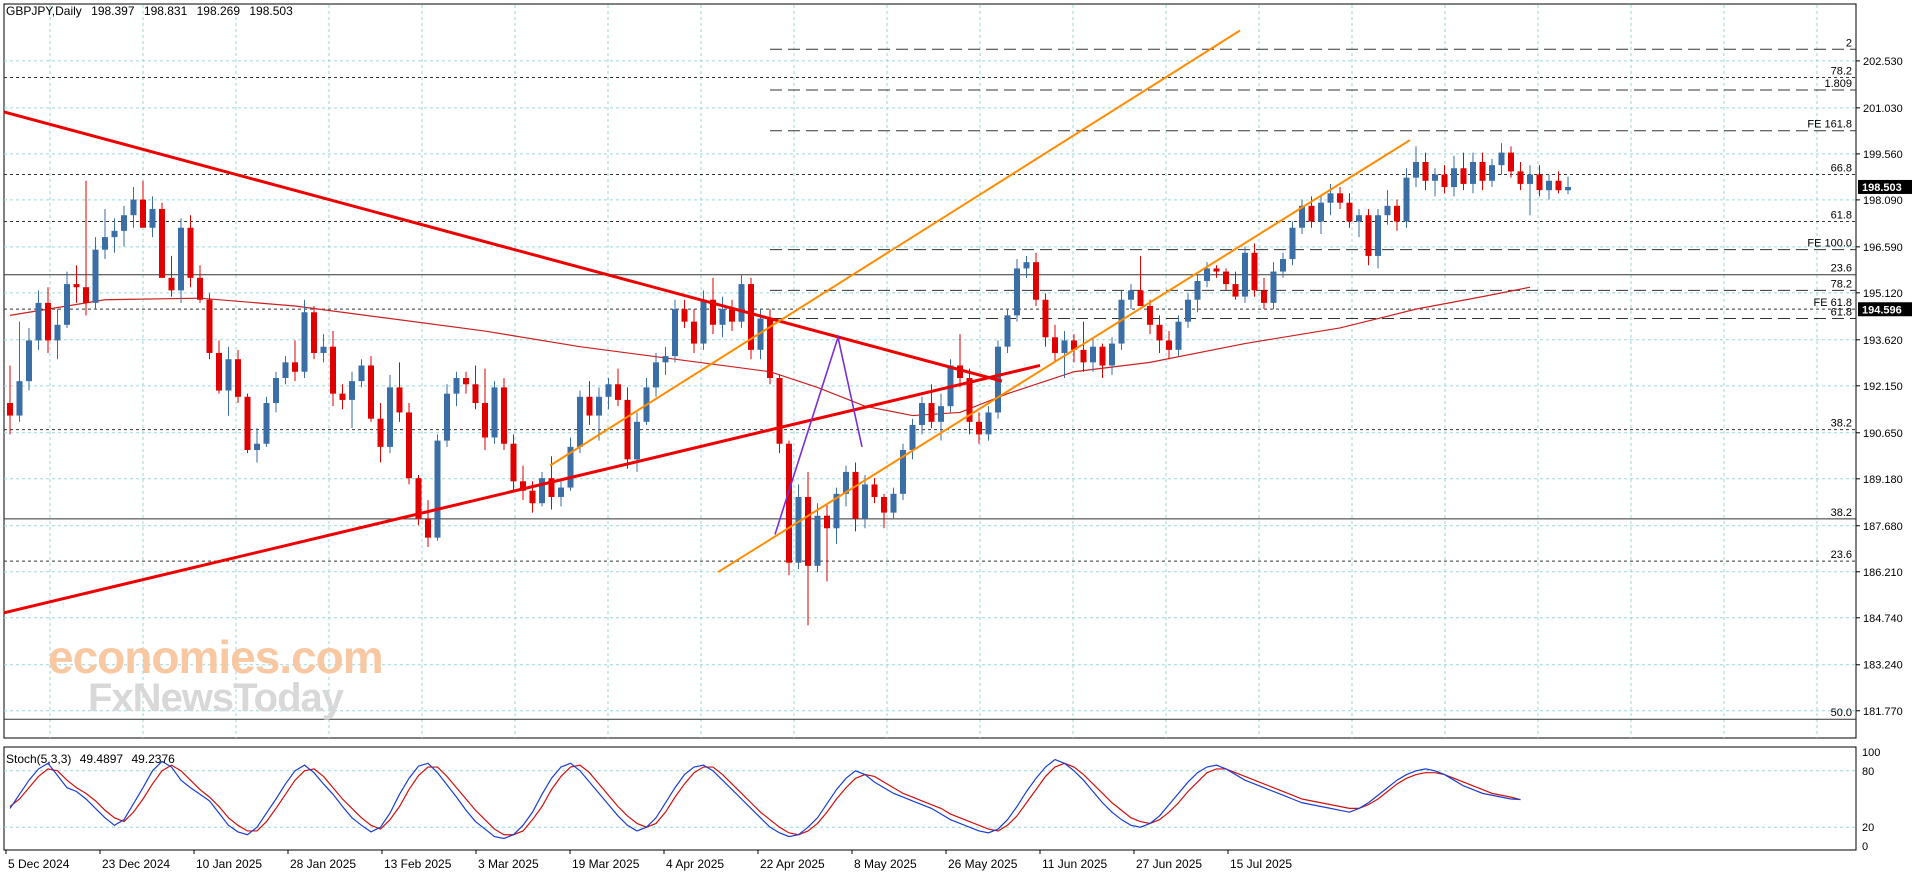 Image resolution: width=1916 pixels, height=874 pixels. I want to click on current-price-tag: 198.503, so click(1885, 186).